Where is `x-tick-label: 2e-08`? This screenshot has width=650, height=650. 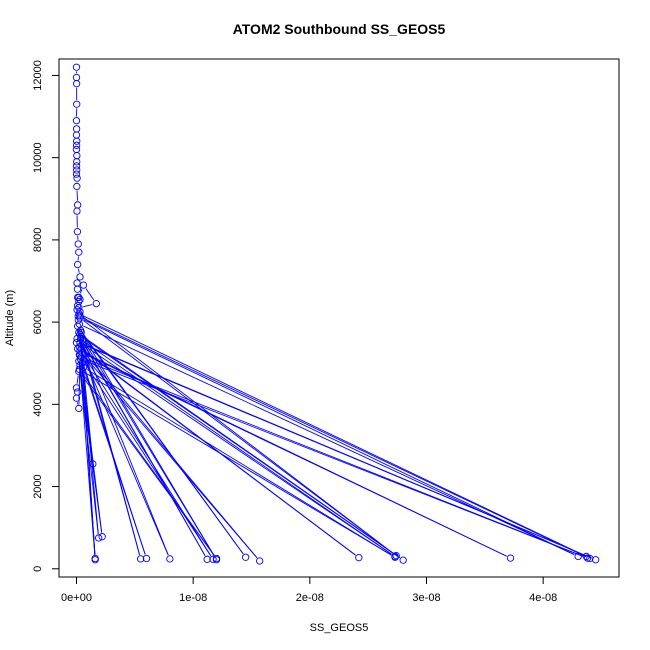 x-tick-label: 2e-08 is located at coordinates (310, 598).